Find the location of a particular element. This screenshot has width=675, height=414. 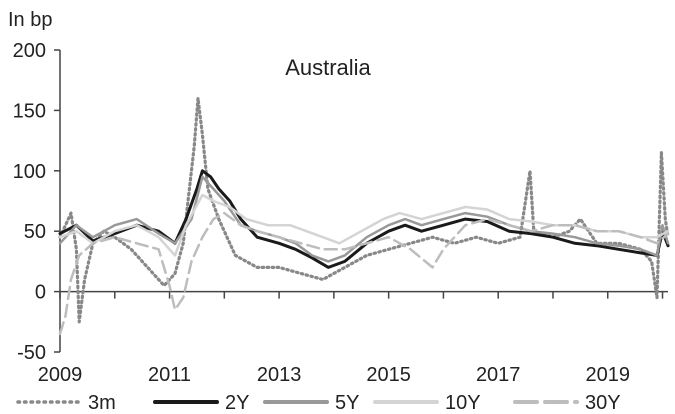

y-tick-label: 150 is located at coordinates (29, 111).